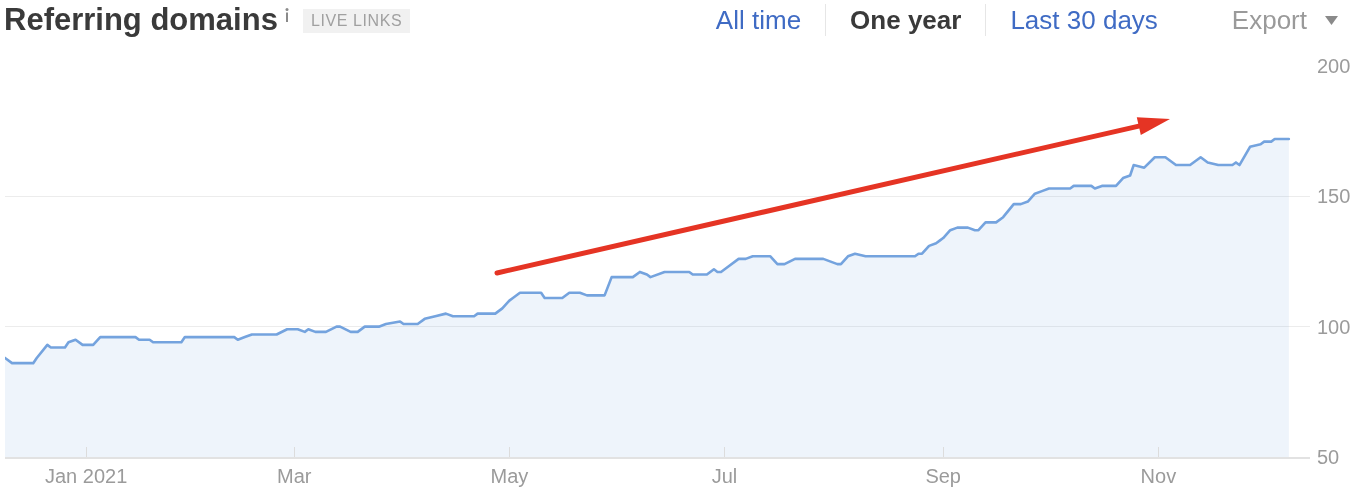 The image size is (1369, 500). What do you see at coordinates (1334, 196) in the screenshot?
I see `y-tick-label: 150` at bounding box center [1334, 196].